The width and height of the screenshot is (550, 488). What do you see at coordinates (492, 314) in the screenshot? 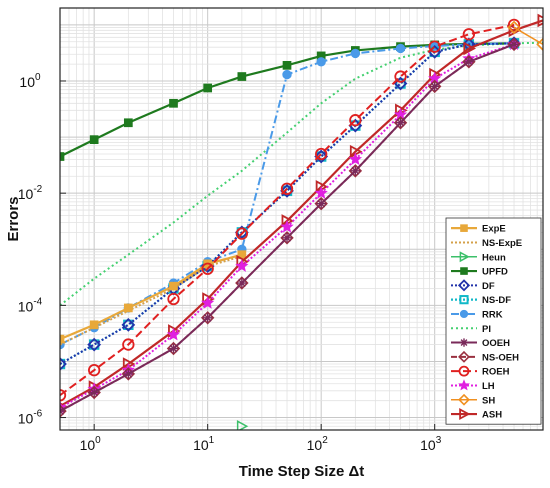
I see `legend-label-rrk: RRK` at bounding box center [492, 314].